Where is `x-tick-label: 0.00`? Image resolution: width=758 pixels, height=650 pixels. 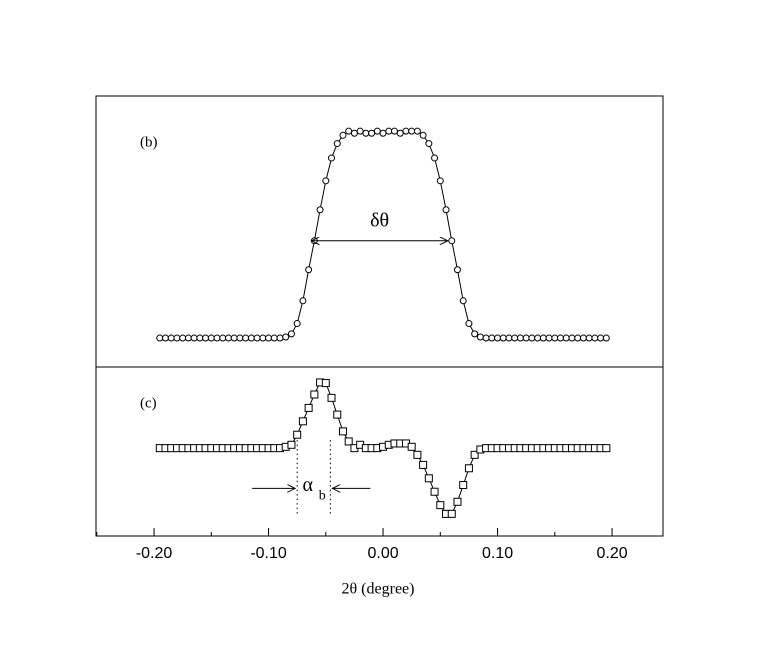 x-tick-label: 0.00 is located at coordinates (382, 553).